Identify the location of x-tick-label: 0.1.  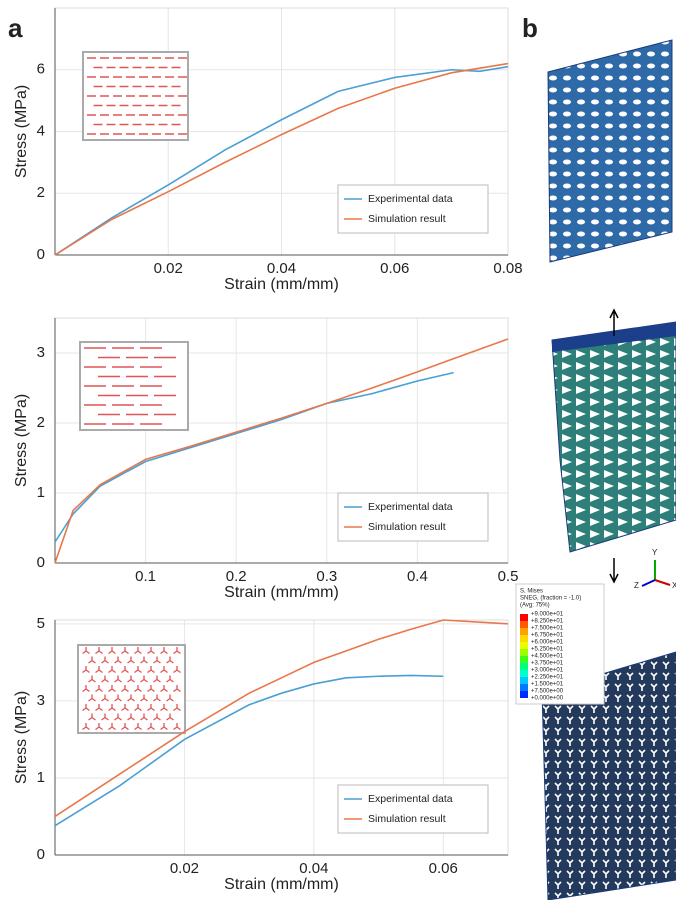
(145, 576).